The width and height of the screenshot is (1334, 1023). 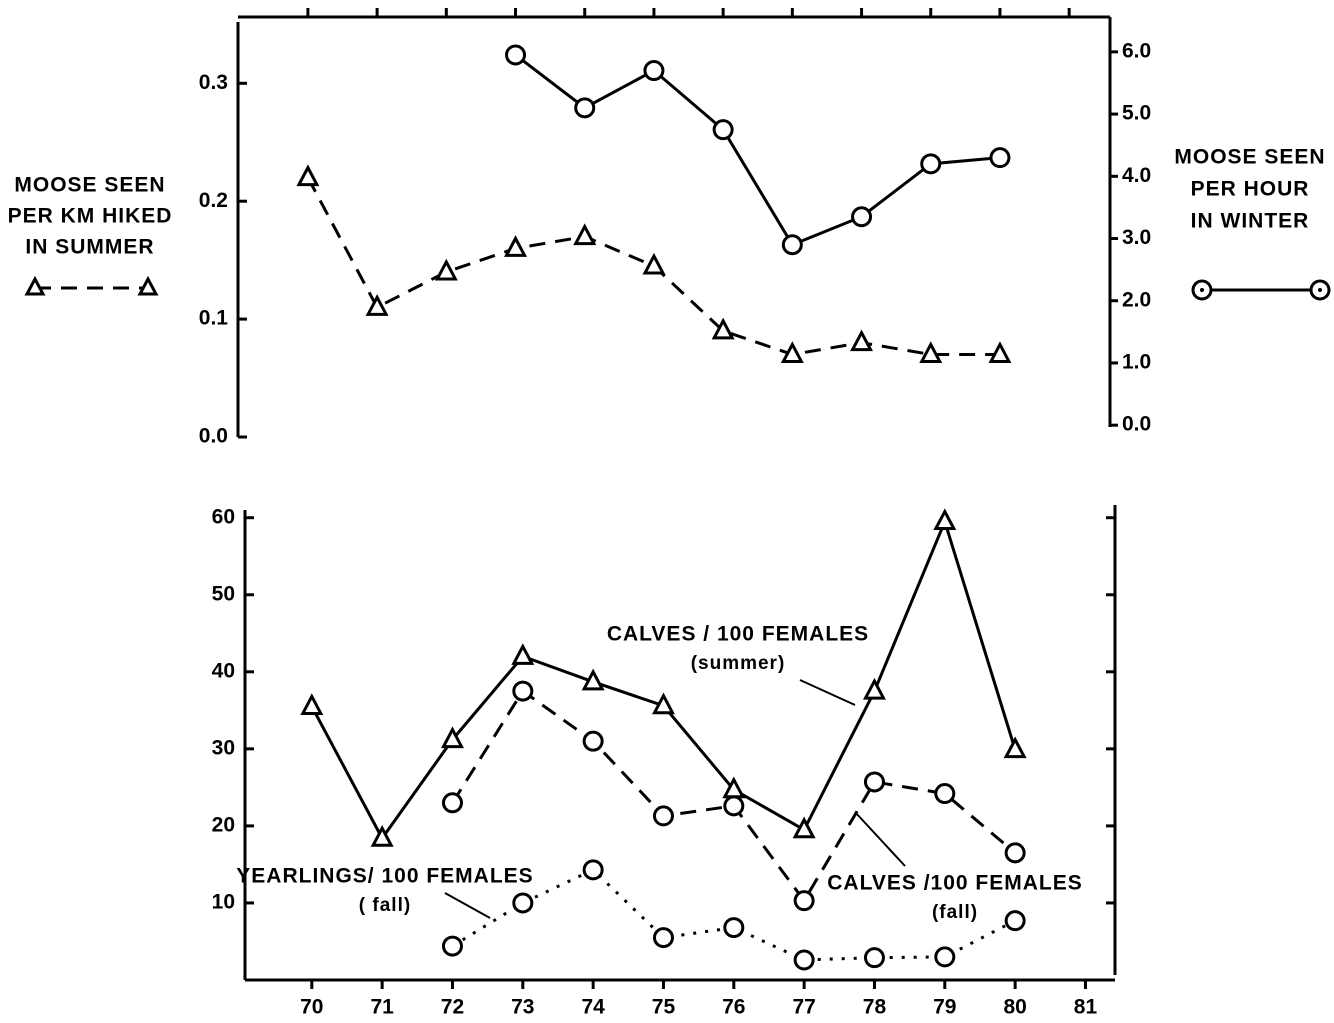 I want to click on y-tick-label: 40, so click(x=223, y=670).